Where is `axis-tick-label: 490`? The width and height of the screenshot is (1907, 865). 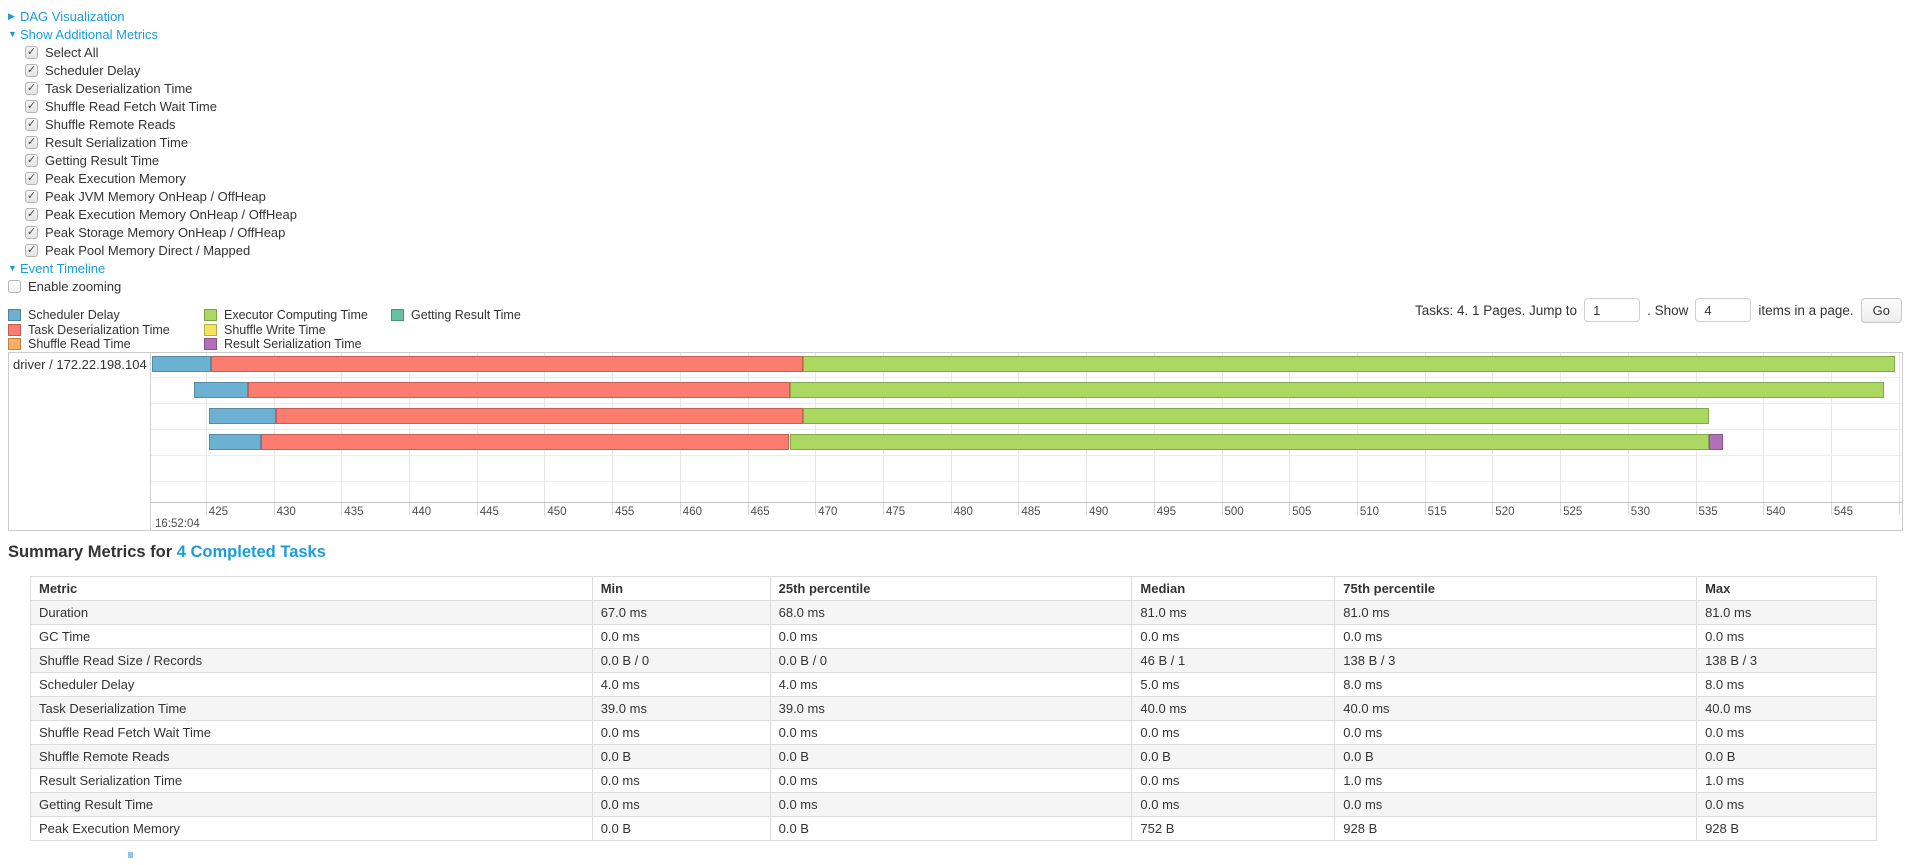
axis-tick-label: 490 is located at coordinates (1099, 512).